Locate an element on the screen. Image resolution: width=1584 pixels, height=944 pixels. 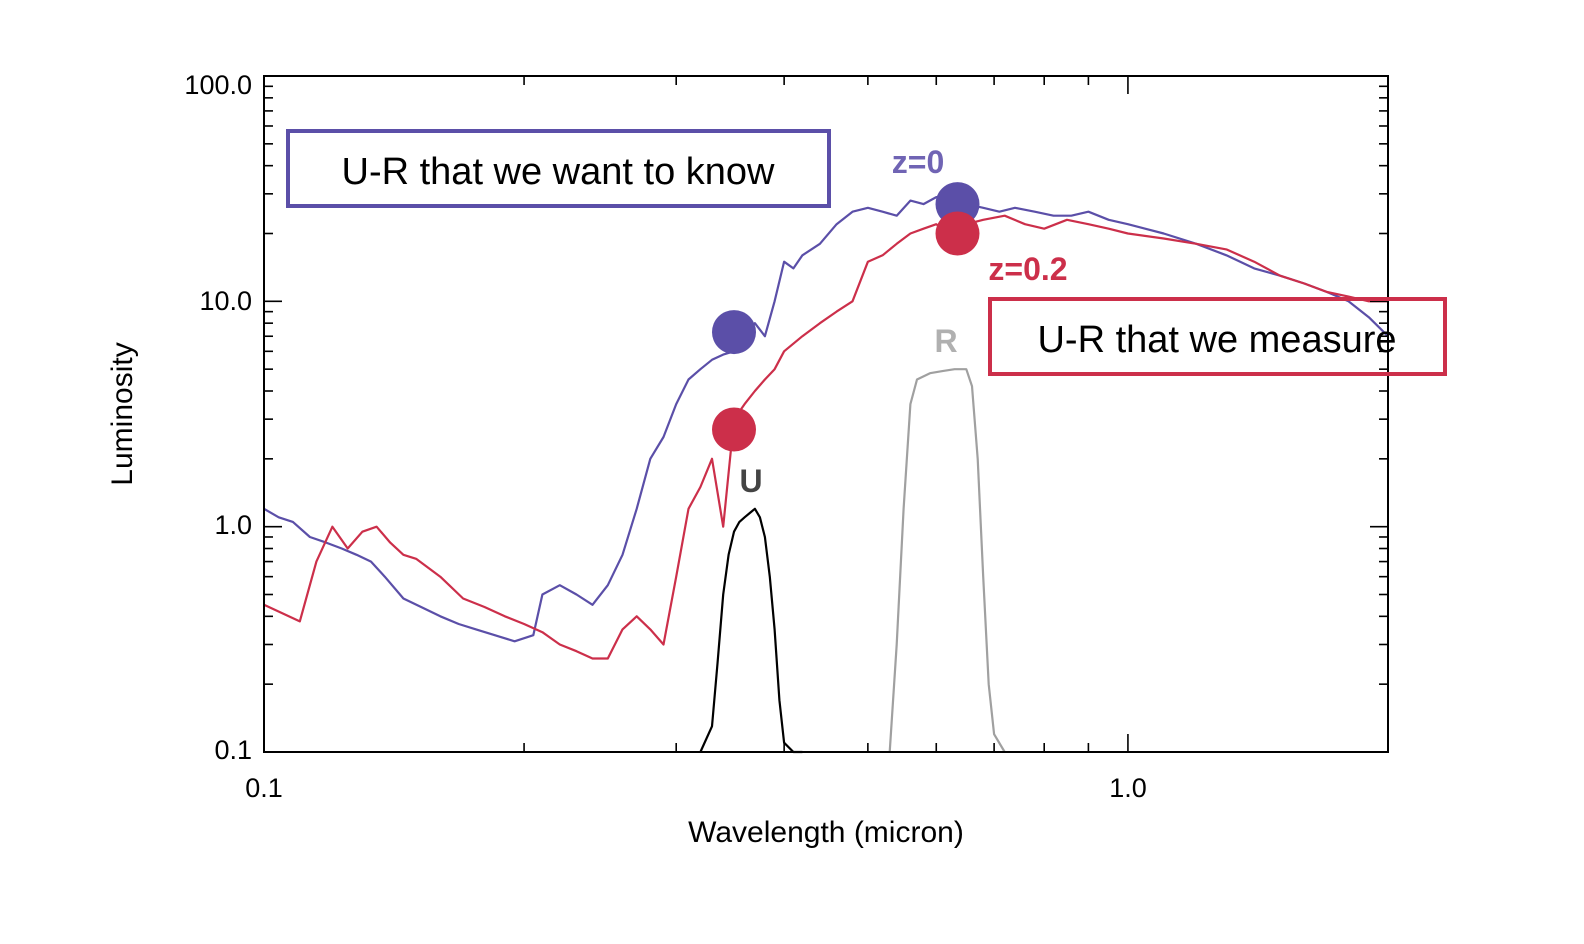
y-tick-label-3: 100.0 is located at coordinates (218, 85).